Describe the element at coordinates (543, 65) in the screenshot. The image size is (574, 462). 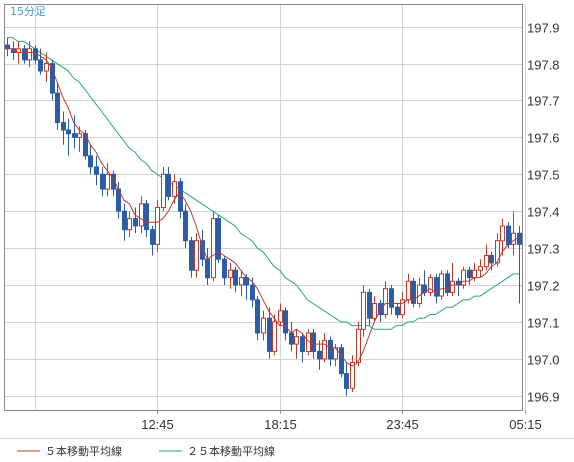
I see `y-tick-label: 197.8` at that location.